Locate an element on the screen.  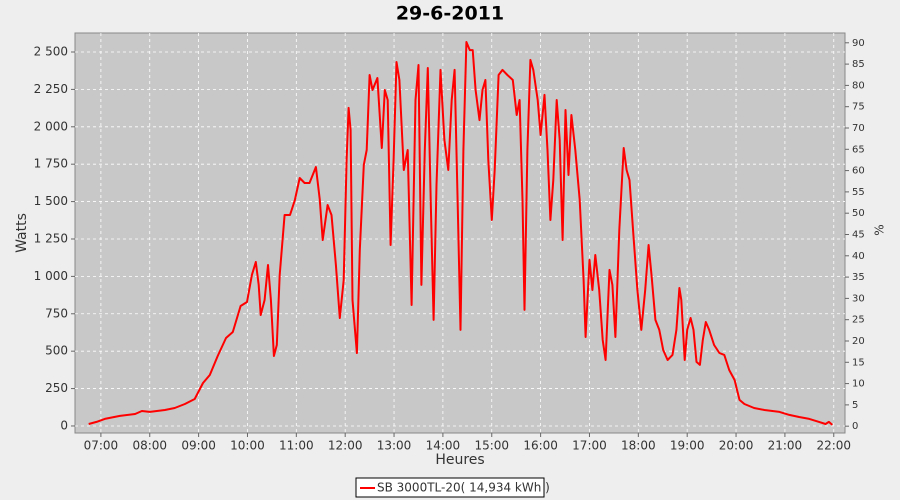
y2-tick-label: 25 is located at coordinates (858, 320).